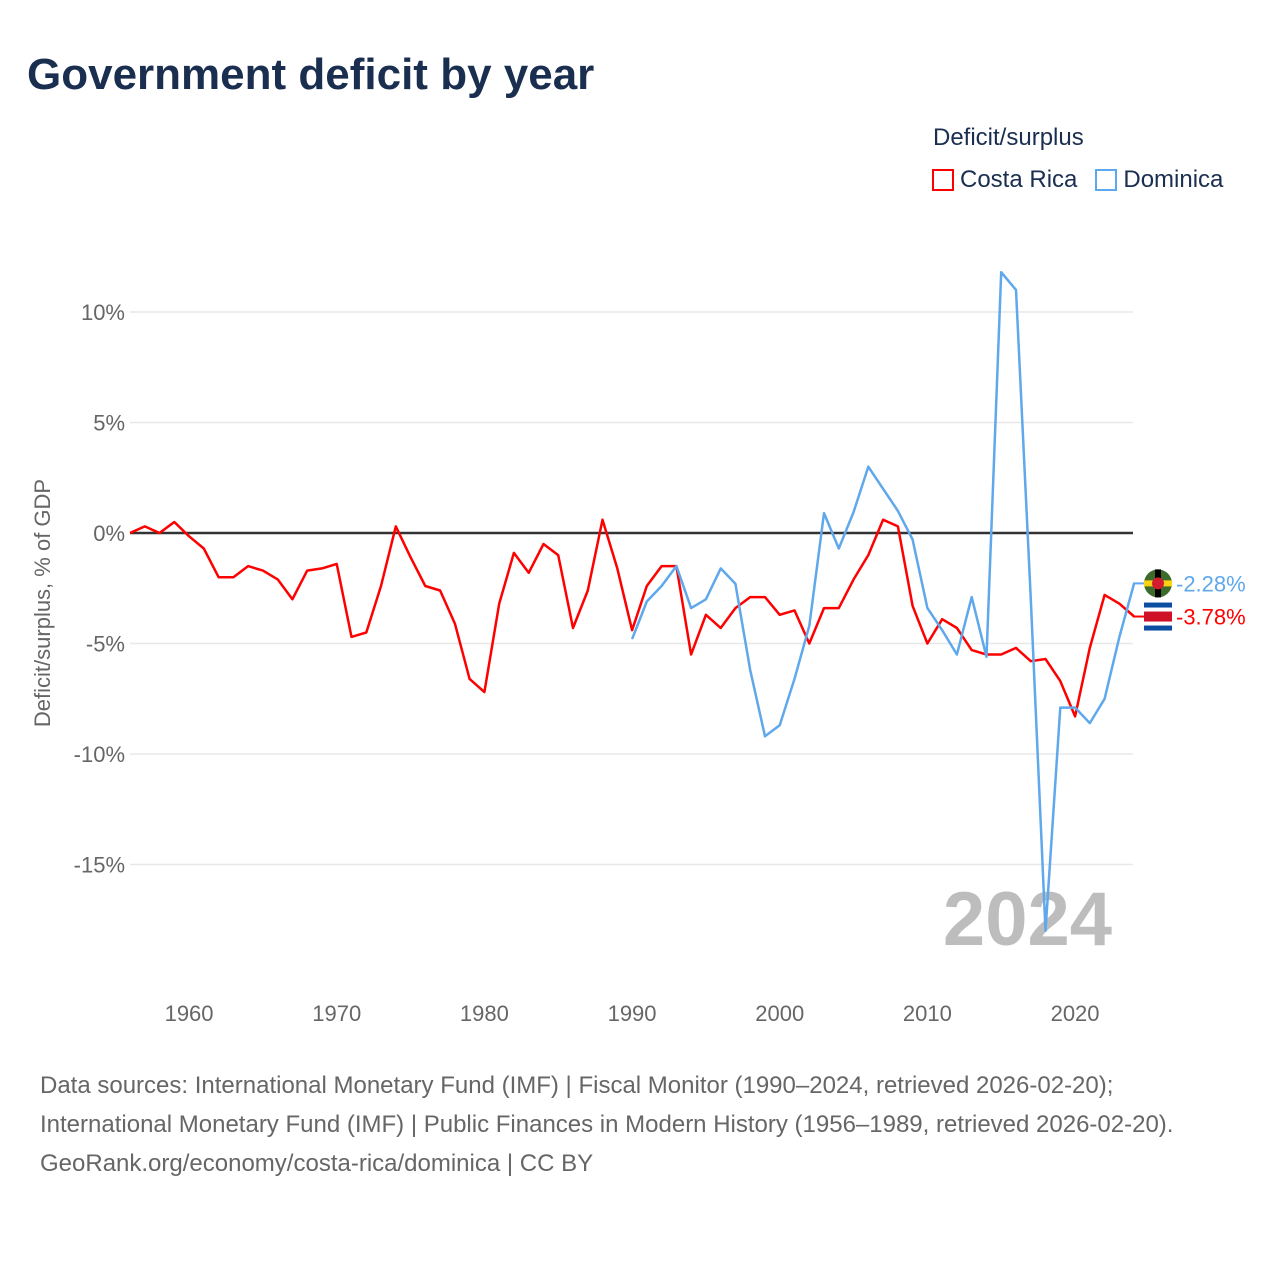 The image size is (1280, 1280). What do you see at coordinates (927, 1013) in the screenshot?
I see `x-tick-label: 2010` at bounding box center [927, 1013].